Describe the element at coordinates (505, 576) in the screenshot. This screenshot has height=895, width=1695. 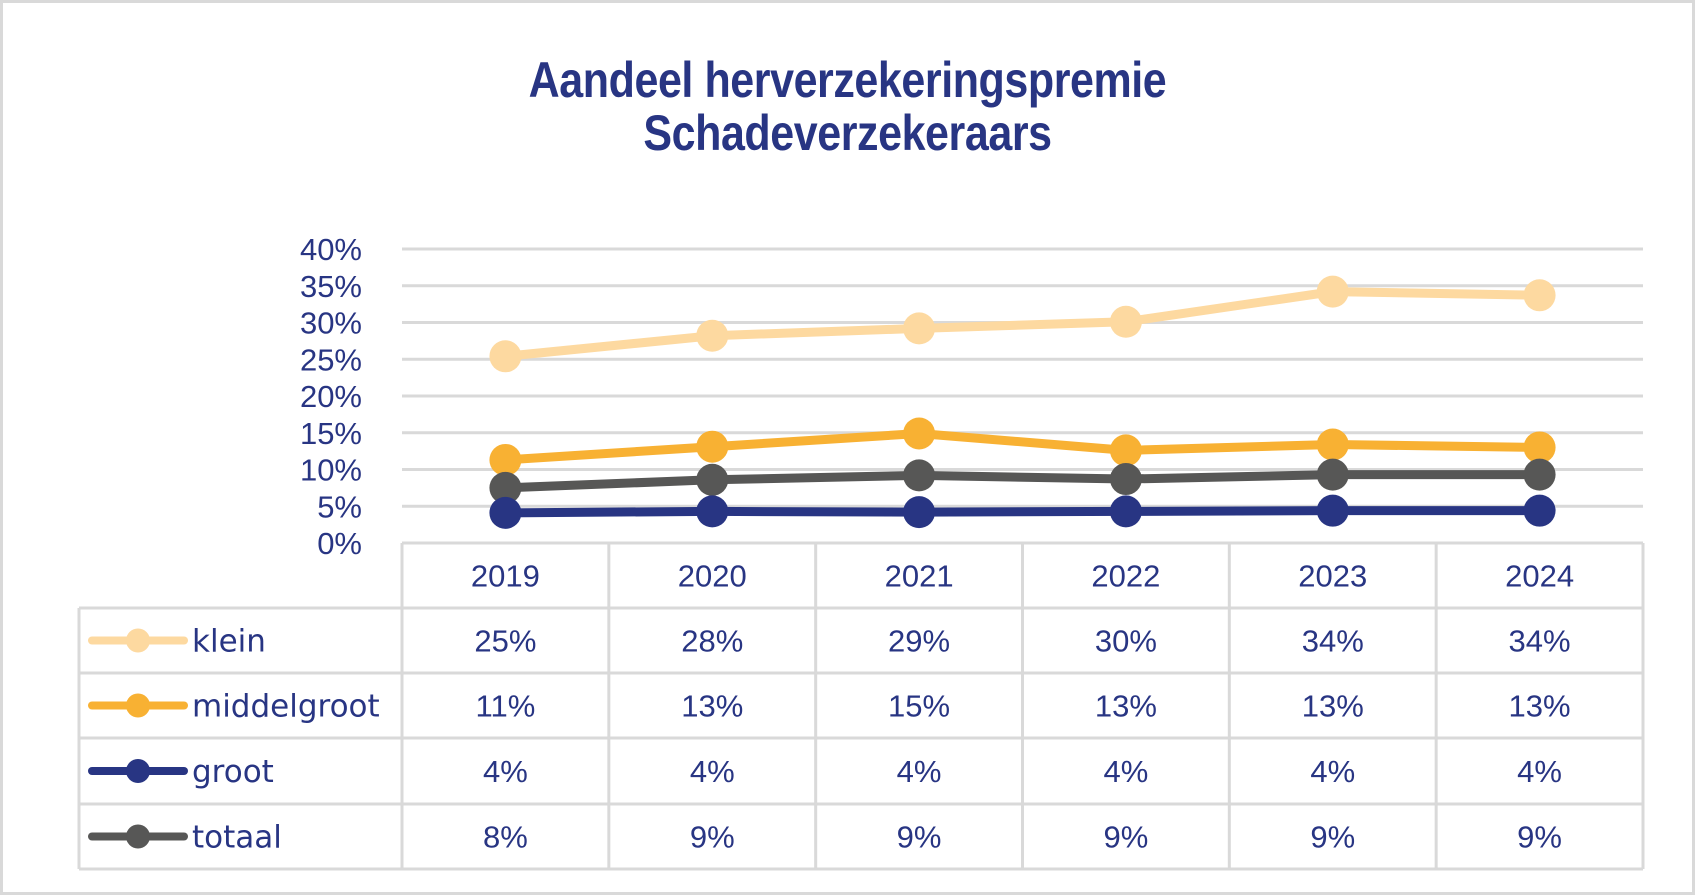
I see `x-category-label: 2019` at that location.